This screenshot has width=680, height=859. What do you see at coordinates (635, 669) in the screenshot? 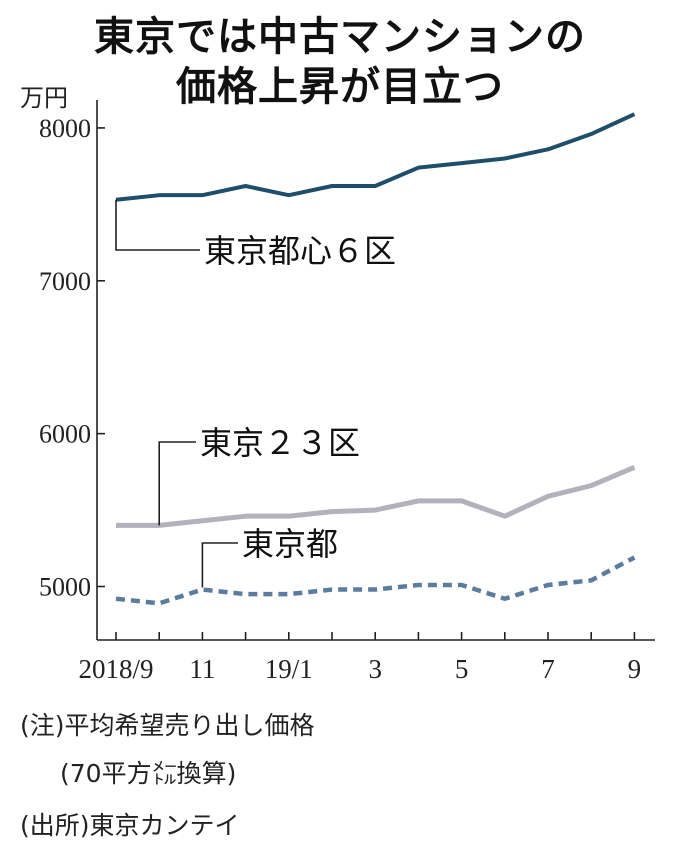
I see `x-tick-label: 9` at bounding box center [635, 669].